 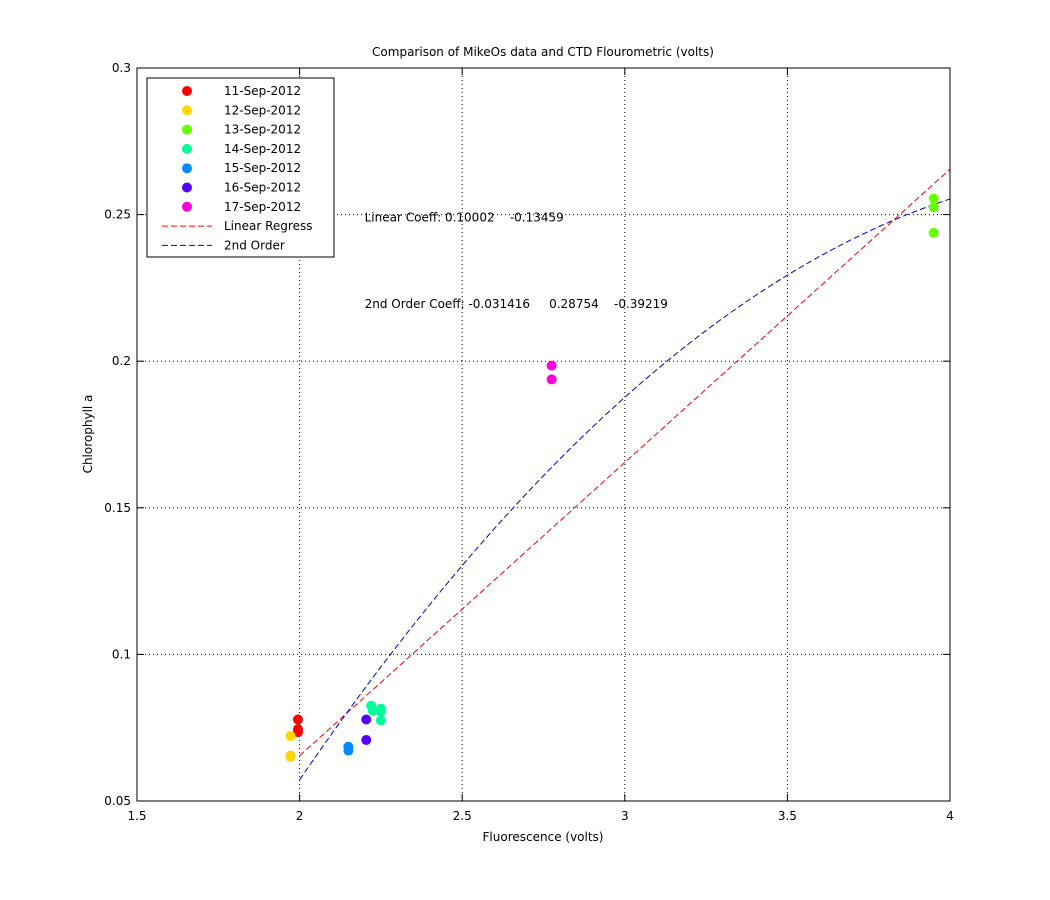 I want to click on y-tick-label: 0.2, so click(x=121, y=361).